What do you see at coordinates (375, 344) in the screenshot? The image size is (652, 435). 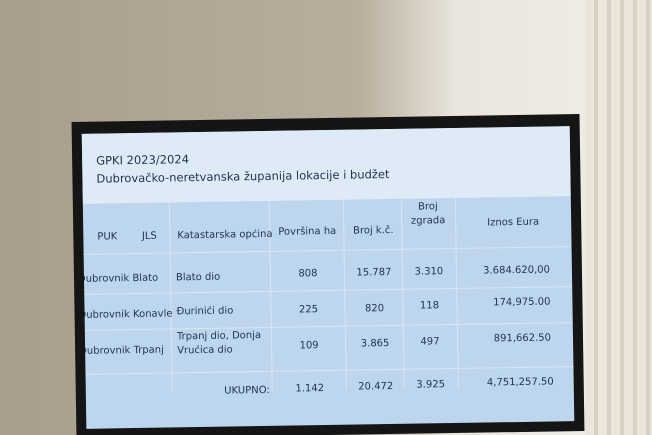 I see `cell: 3.865` at bounding box center [375, 344].